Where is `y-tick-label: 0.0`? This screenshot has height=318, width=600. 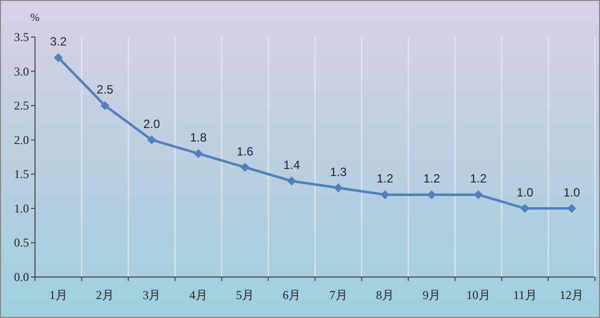 y-tick-label: 0.0 is located at coordinates (21, 277).